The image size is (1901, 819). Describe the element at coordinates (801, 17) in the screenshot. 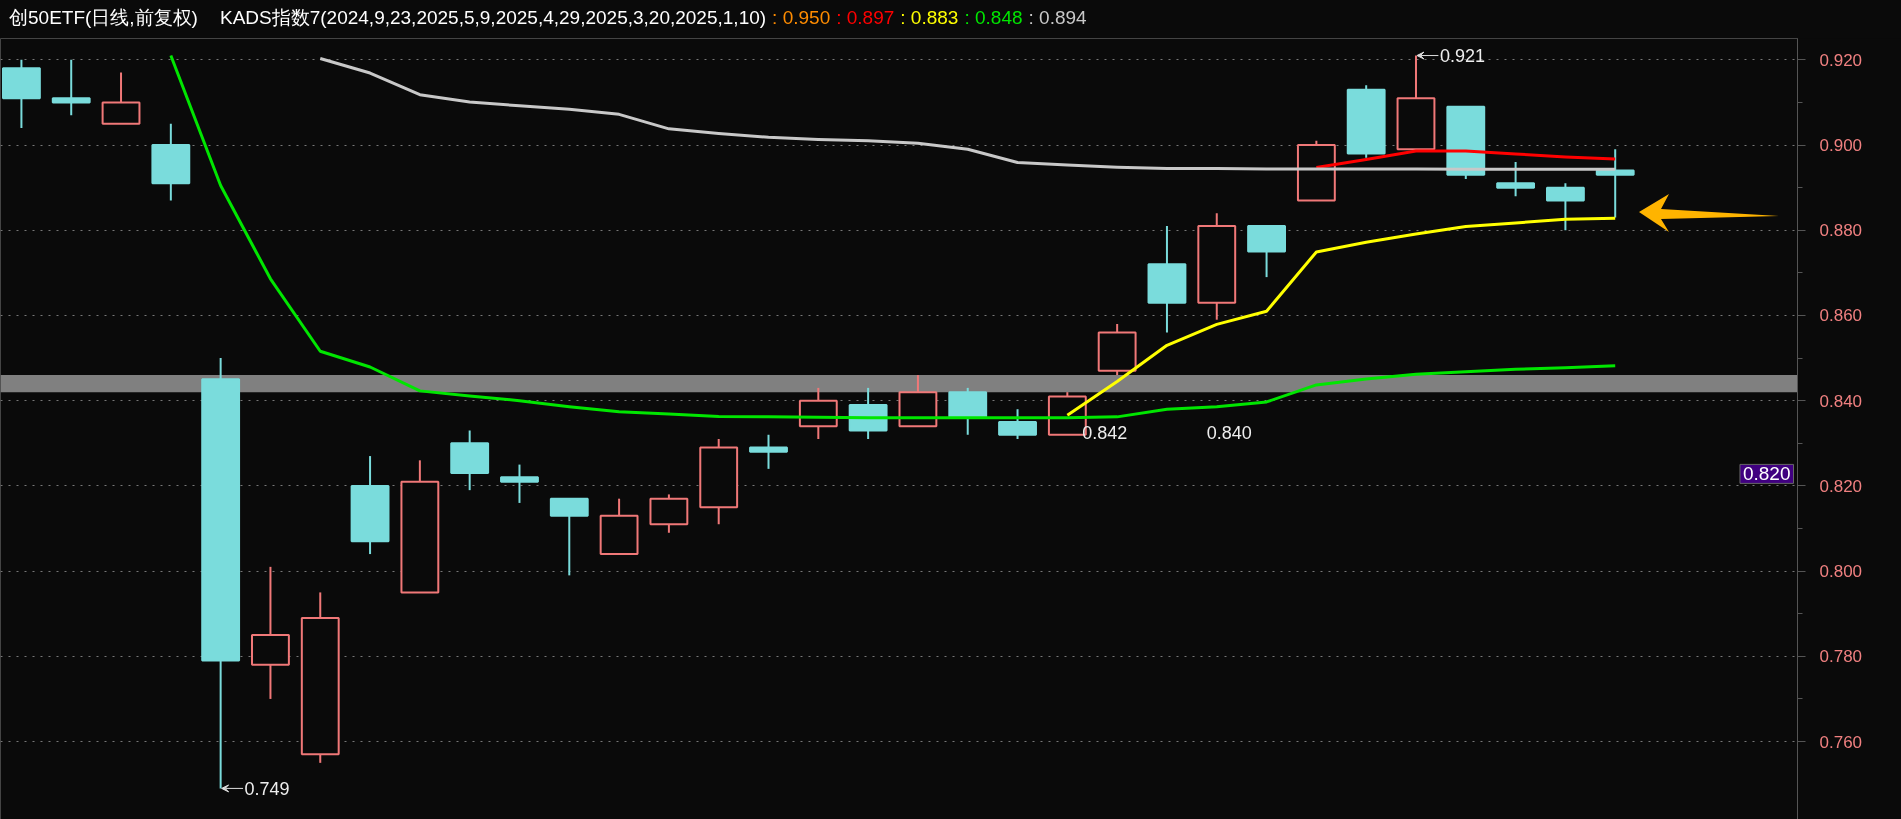

I see `legend-label: : 0.950` at that location.